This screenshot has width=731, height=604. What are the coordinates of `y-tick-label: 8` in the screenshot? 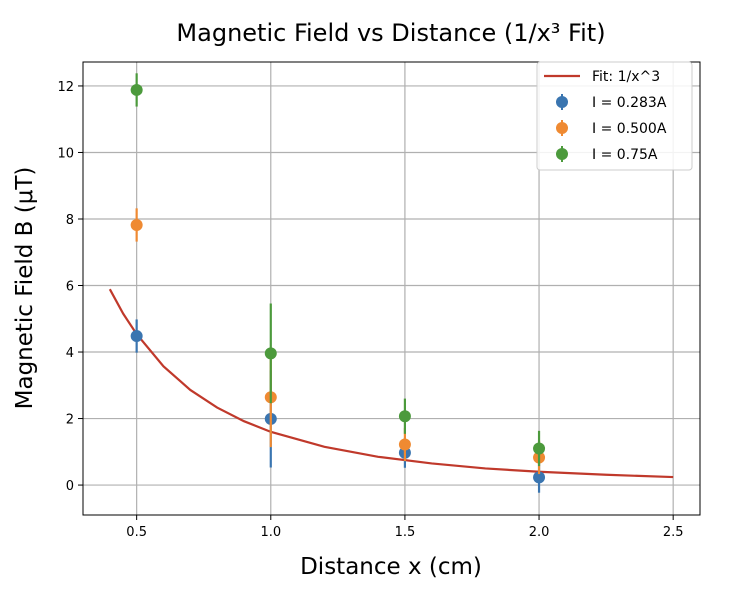 It's located at (70, 220).